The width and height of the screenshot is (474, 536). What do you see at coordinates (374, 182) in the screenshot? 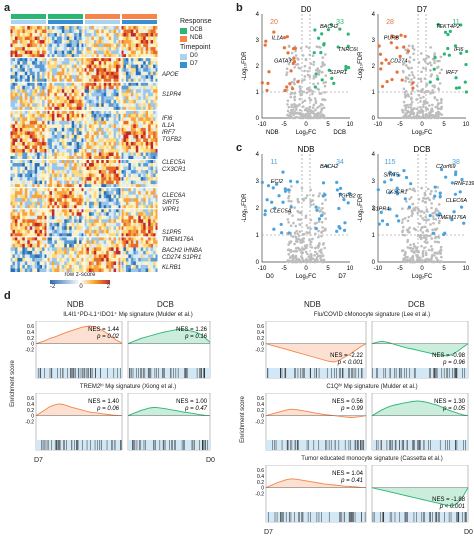
I see `volcano-ytick: 3` at bounding box center [374, 182].